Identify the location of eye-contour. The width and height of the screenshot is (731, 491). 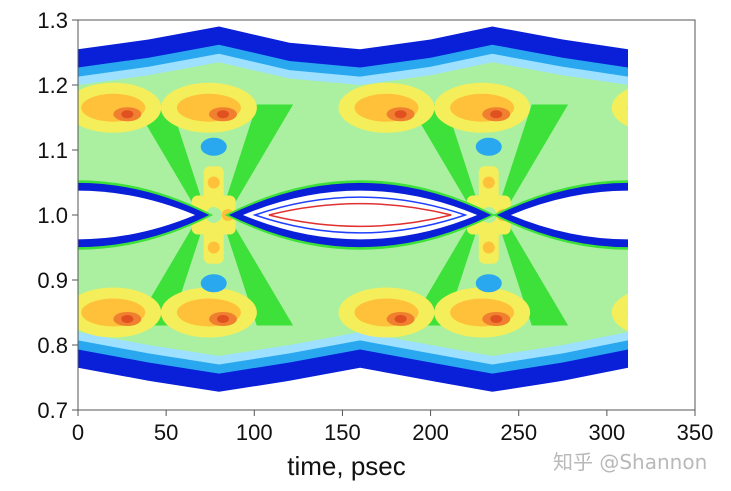
(360, 215).